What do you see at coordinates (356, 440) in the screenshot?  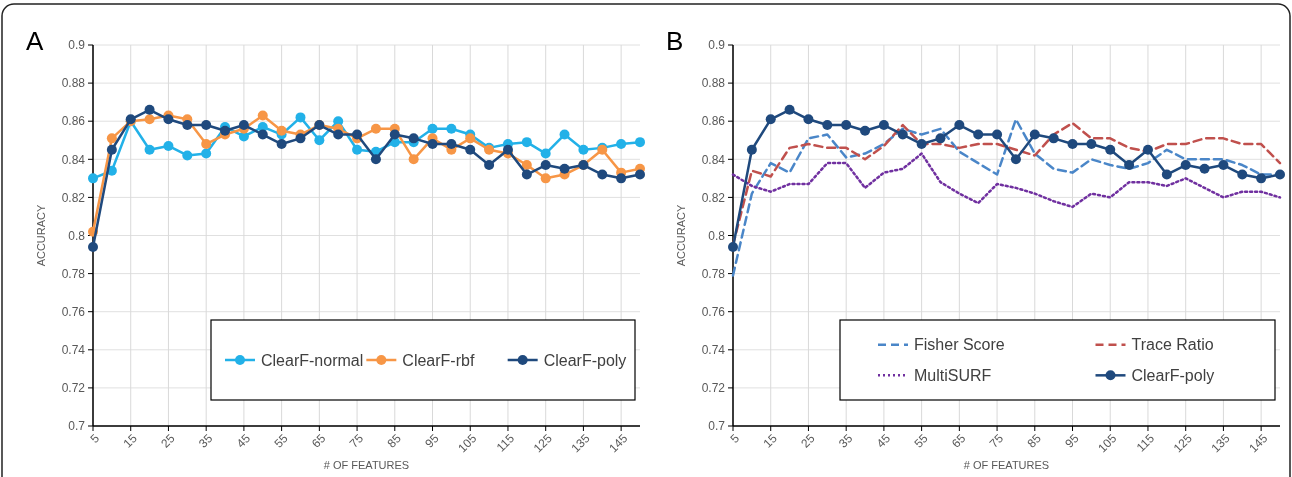 I see `x-tick-label: 75` at bounding box center [356, 440].